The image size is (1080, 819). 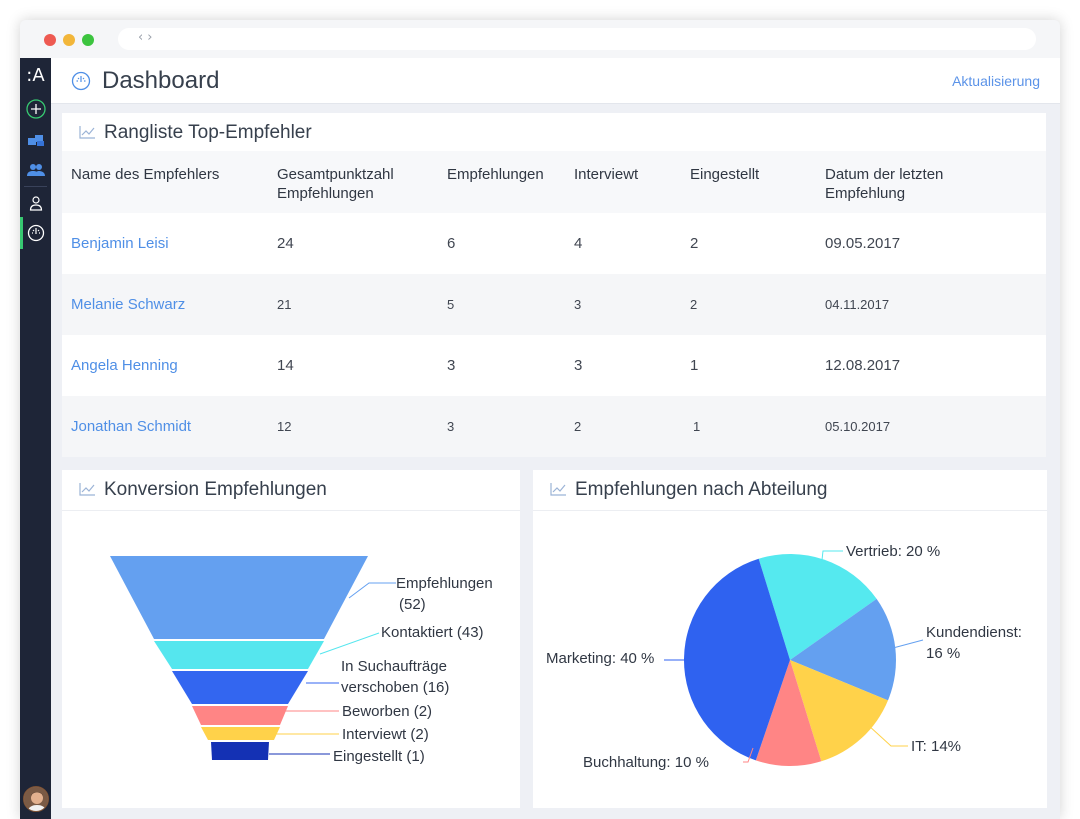 I want to click on table-row: Benjamin Leisi 24 6 4 2 09.05.2017, so click(x=554, y=243).